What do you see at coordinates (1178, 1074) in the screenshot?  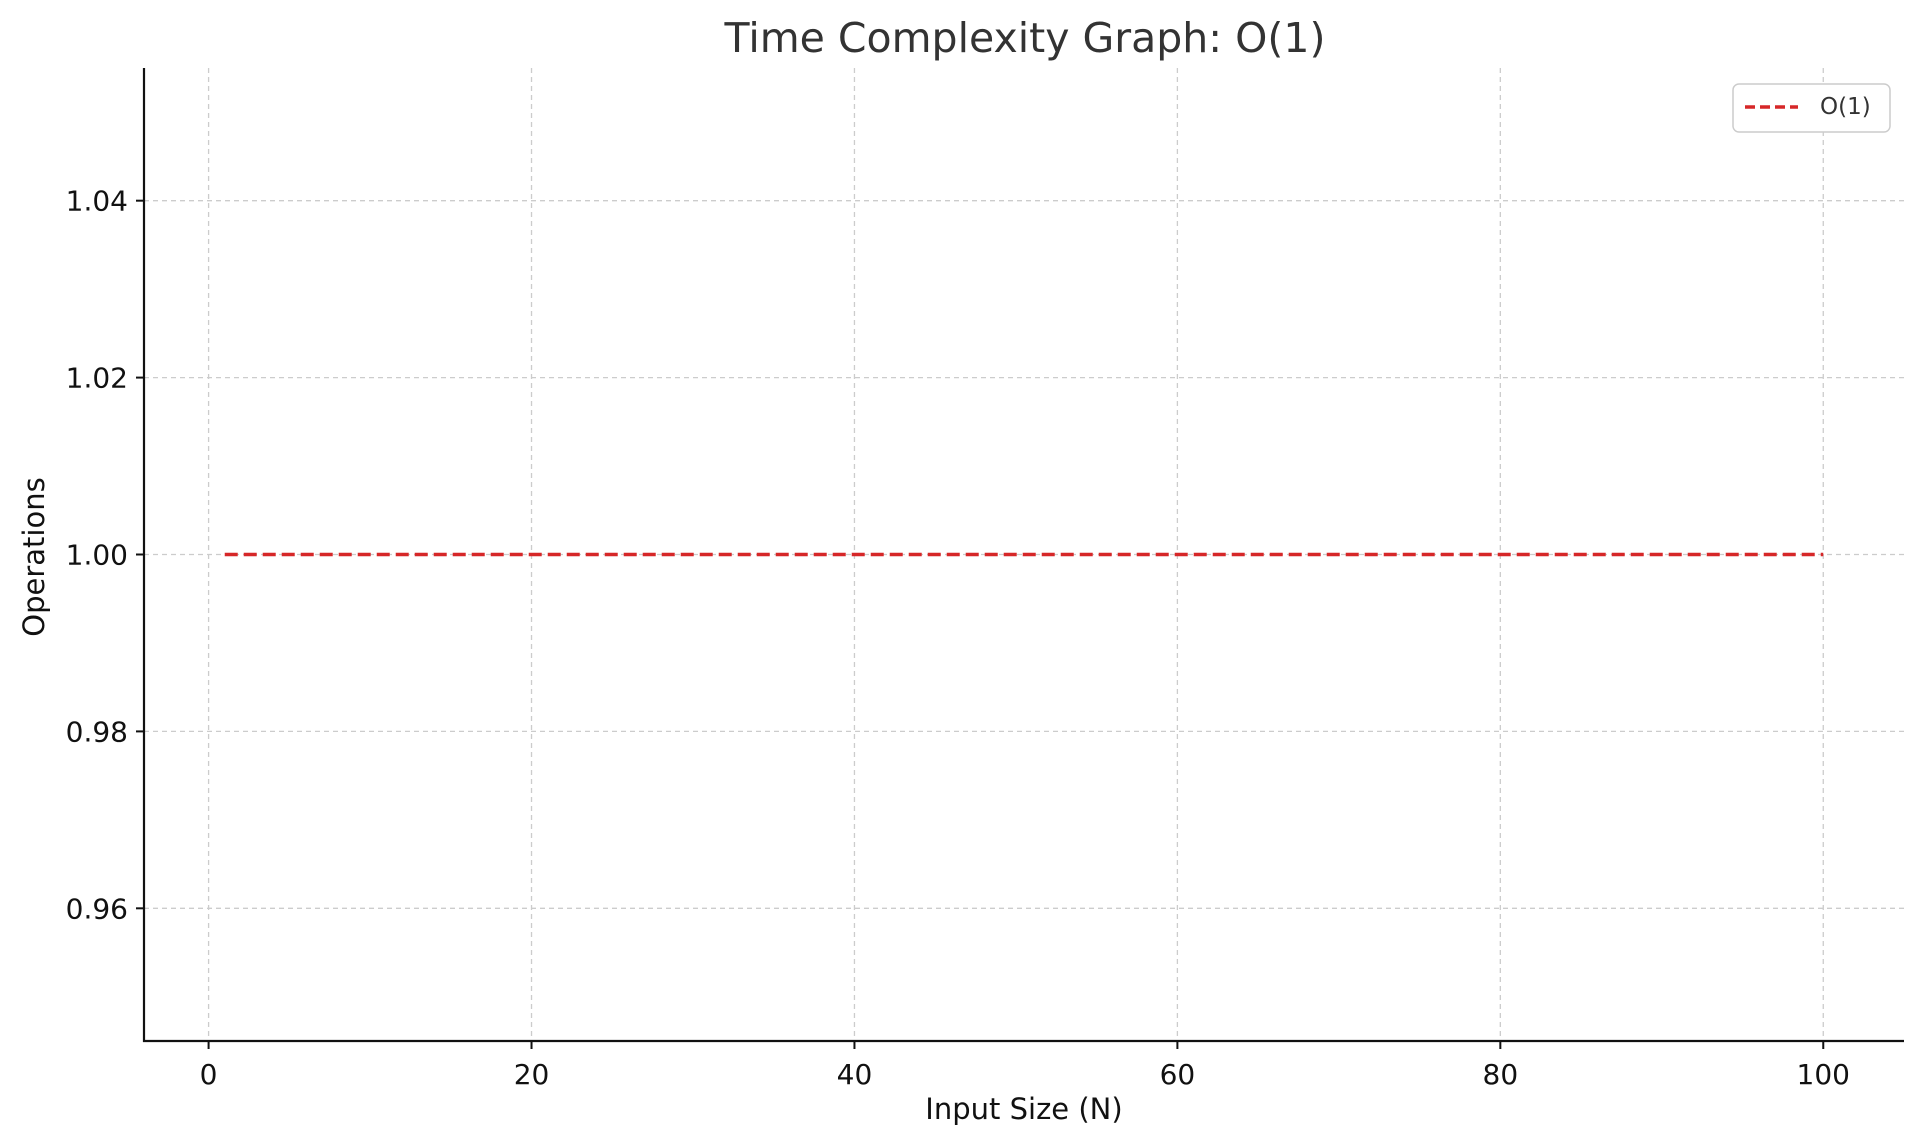 I see `x-tick-label: 60` at bounding box center [1178, 1074].